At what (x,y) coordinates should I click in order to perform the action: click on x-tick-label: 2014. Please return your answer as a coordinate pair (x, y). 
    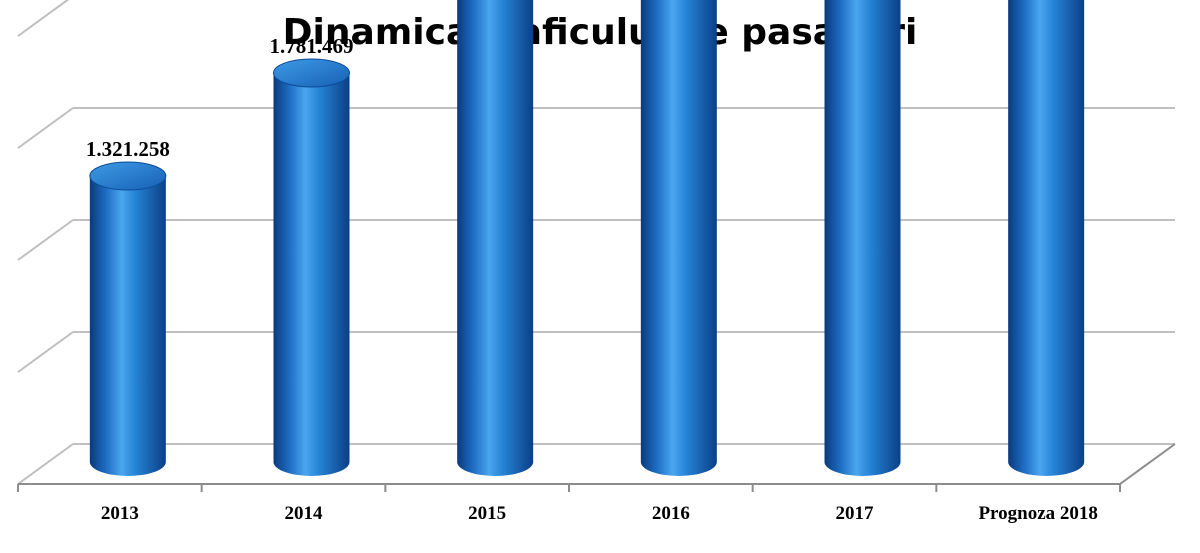
    Looking at the image, I should click on (304, 513).